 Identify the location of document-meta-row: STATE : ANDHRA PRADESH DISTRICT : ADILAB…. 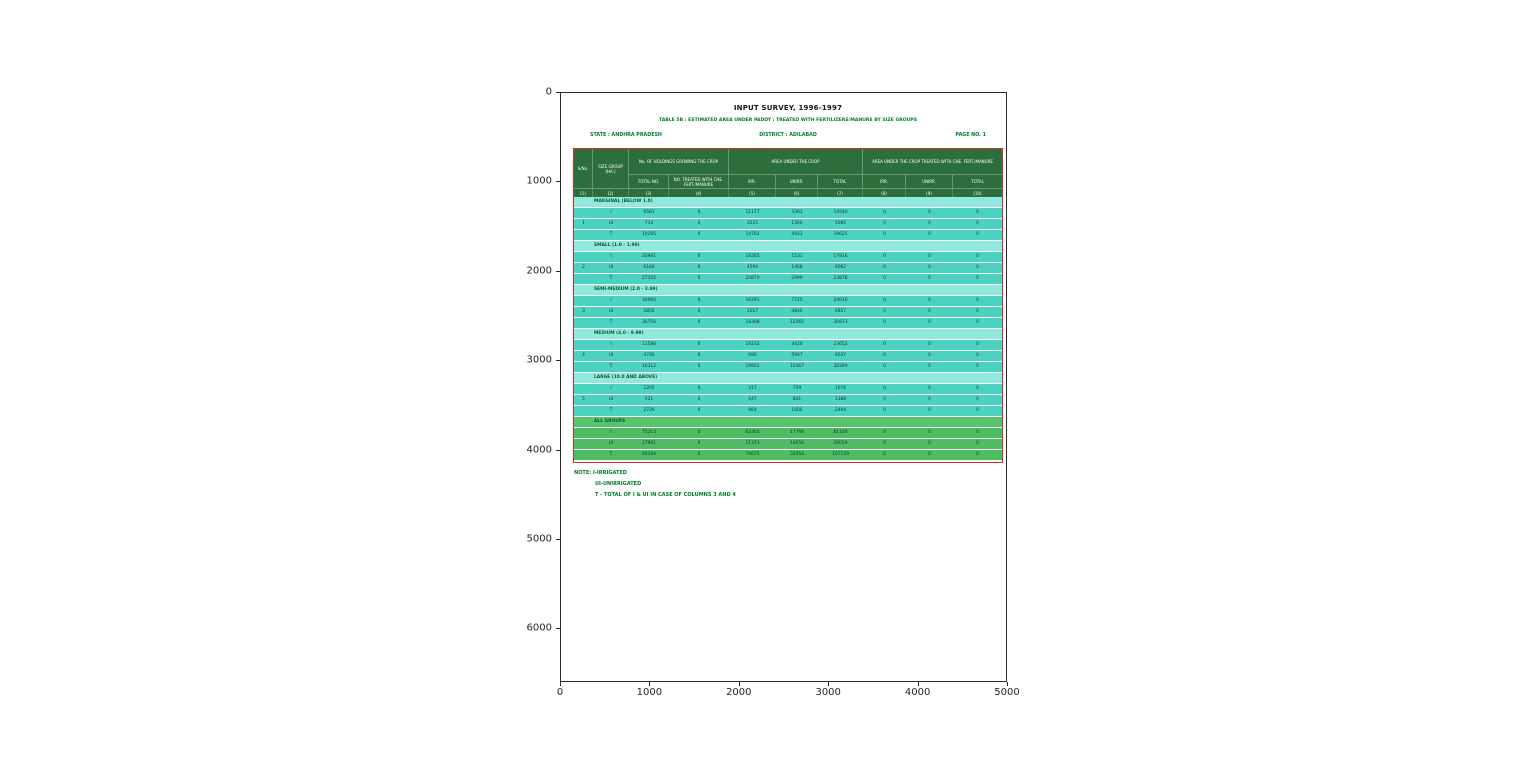
(788, 135).